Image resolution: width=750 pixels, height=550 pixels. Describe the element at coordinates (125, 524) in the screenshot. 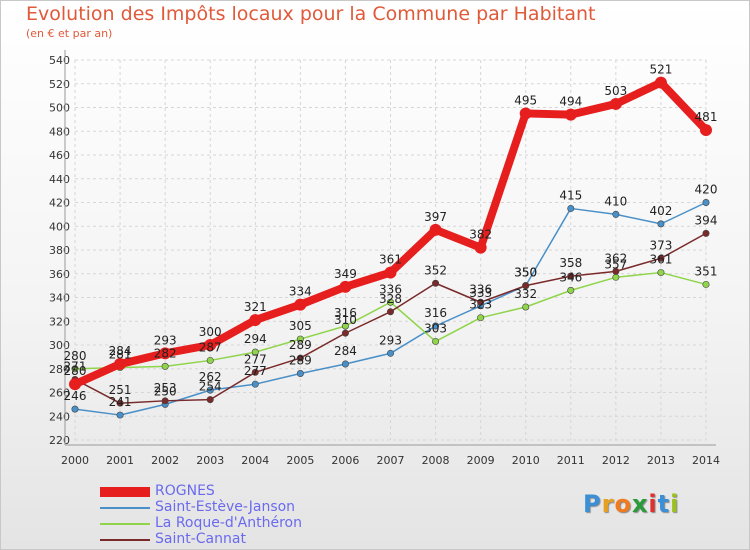

I see `legend-swatch-la-roque-dantheron` at that location.